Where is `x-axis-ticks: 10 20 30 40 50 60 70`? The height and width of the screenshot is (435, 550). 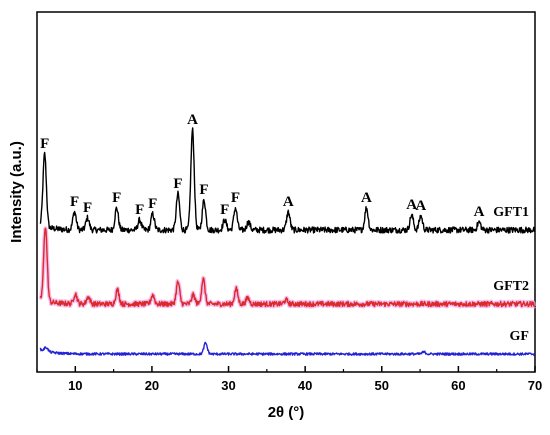
x-axis-ticks: 10 20 30 40 50 60 70 is located at coordinates (289, 379).